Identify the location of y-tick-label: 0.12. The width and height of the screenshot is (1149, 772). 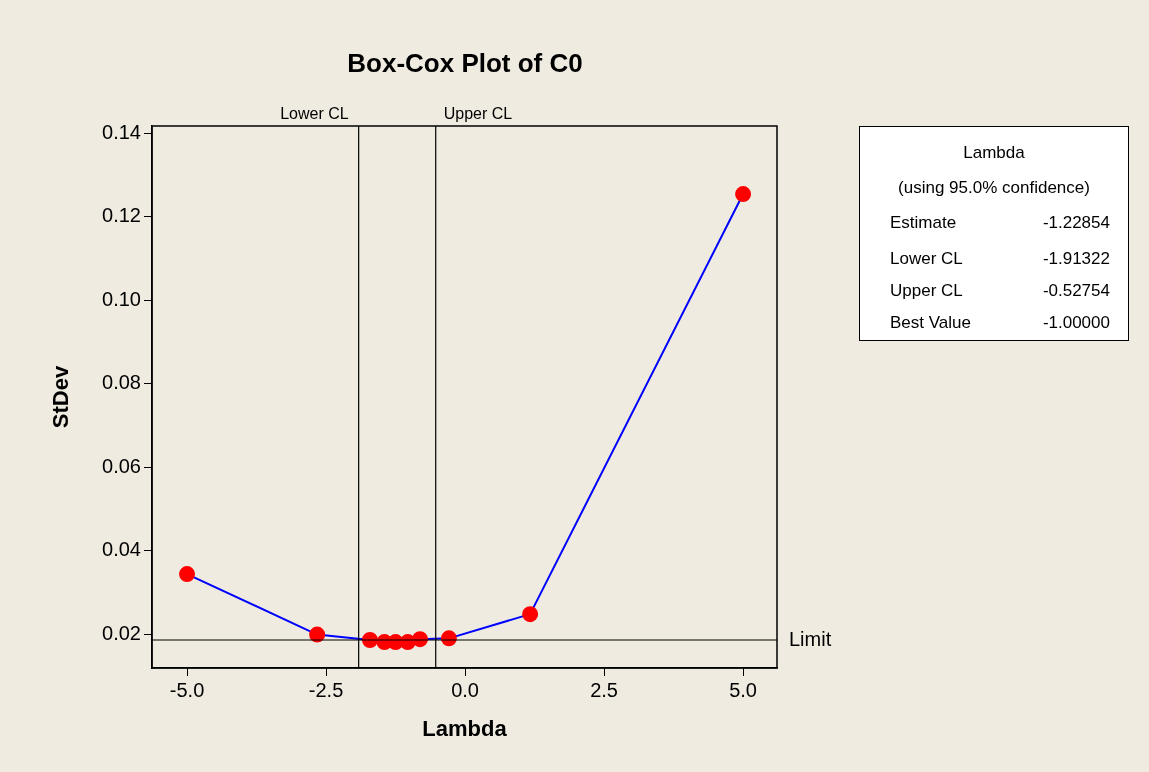
(121, 215).